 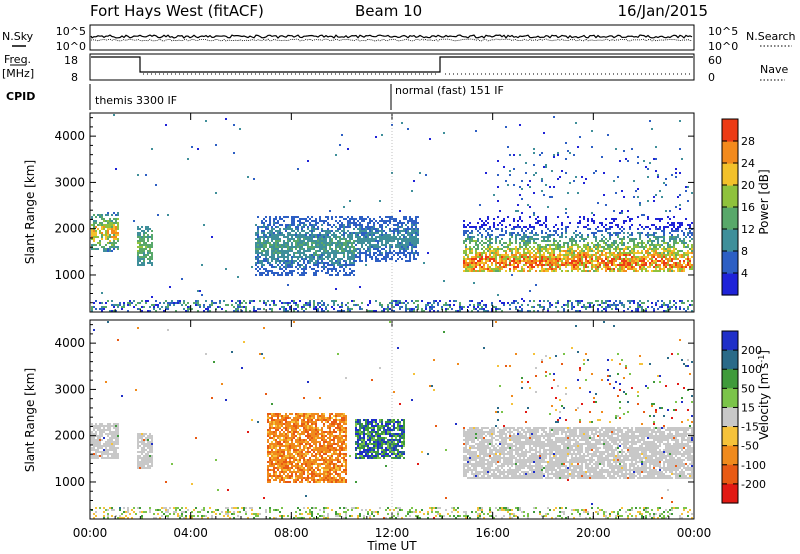 What do you see at coordinates (69, 275) in the screenshot?
I see `ytick-label: 1000` at bounding box center [69, 275].